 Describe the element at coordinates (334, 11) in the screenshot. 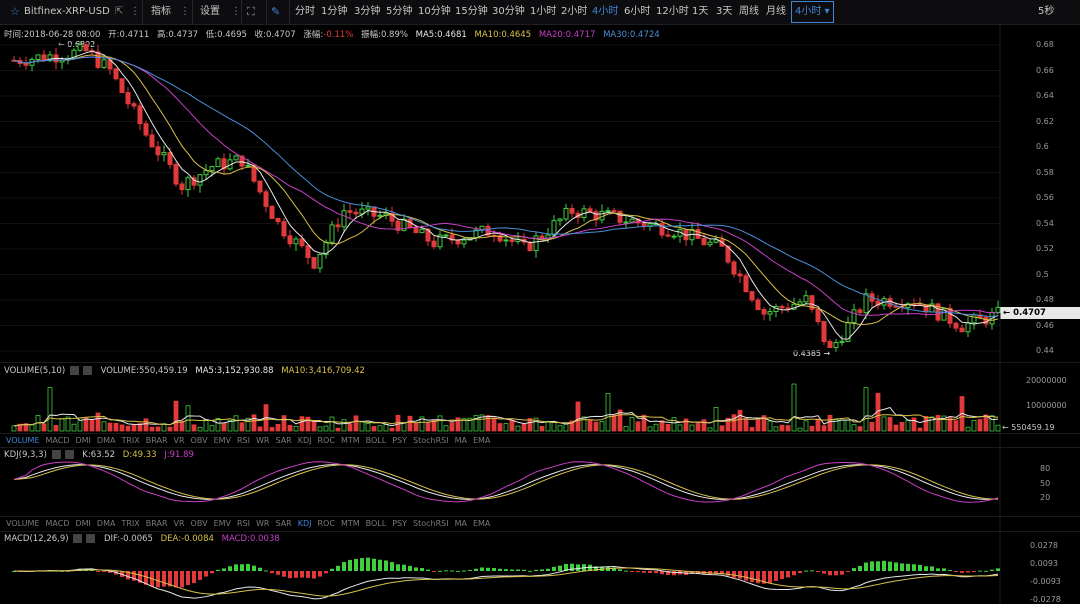

I see `interval-1: 1分钟` at that location.